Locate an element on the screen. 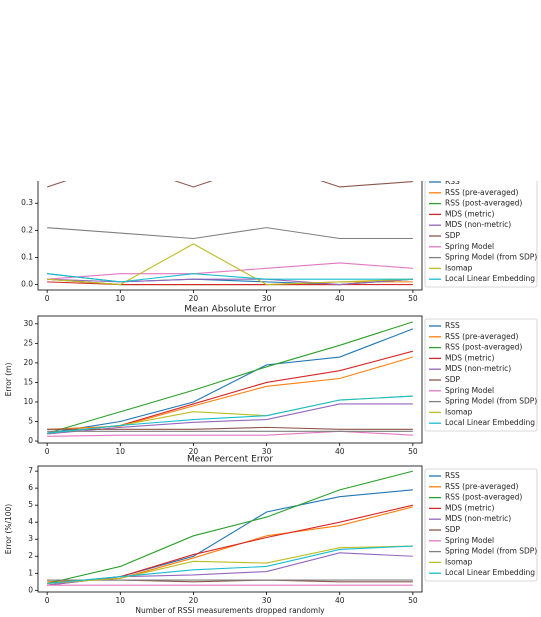 The height and width of the screenshot is (617, 541). y-tick-label: 10 is located at coordinates (28, 401).